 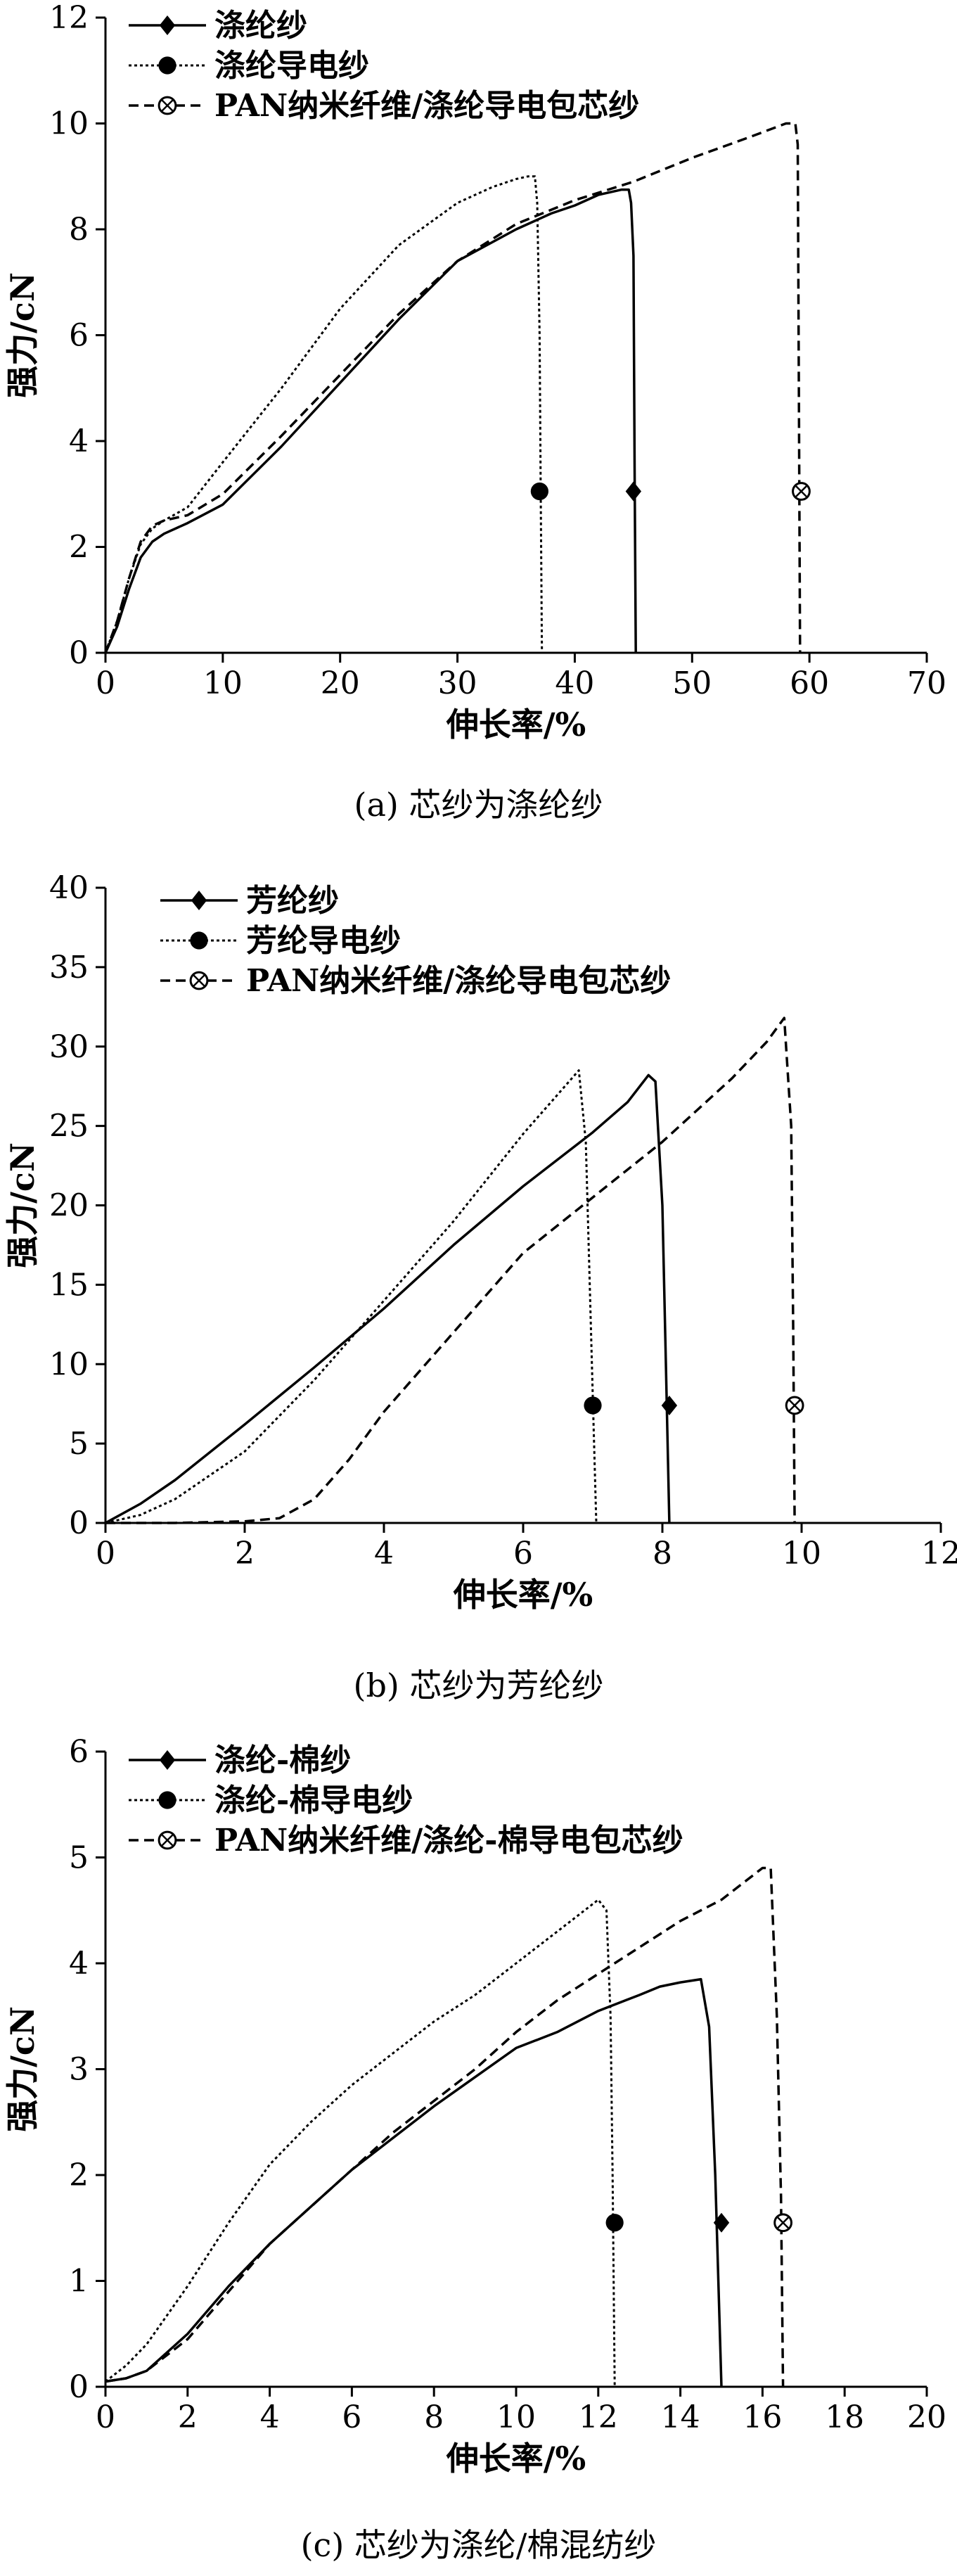 I want to click on y-tick-label-1-0: 0, so click(x=79, y=1523).